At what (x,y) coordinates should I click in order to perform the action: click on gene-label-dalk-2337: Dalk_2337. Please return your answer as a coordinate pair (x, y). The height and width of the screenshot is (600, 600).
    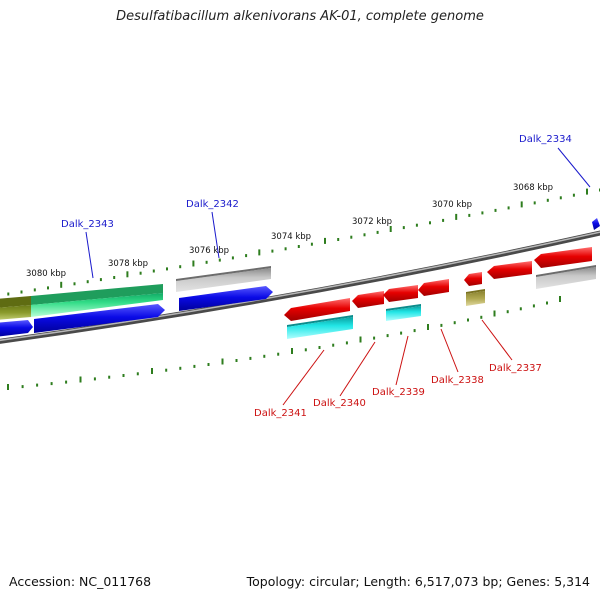
    Looking at the image, I should click on (515, 368).